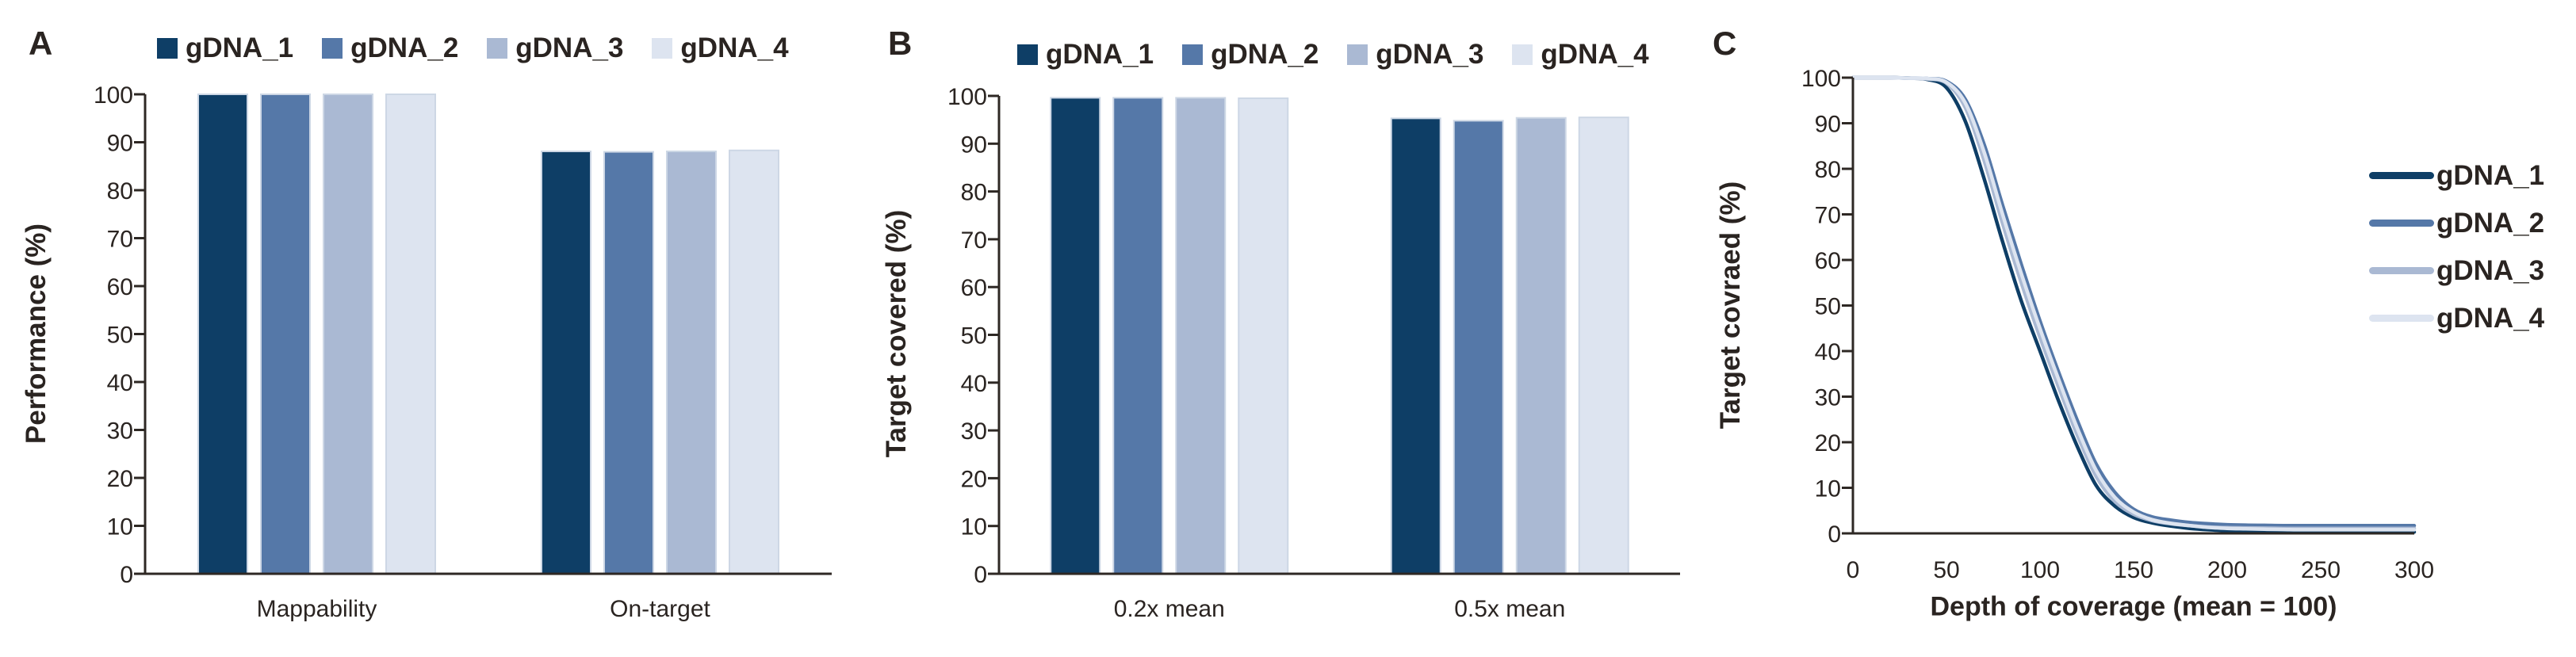 The height and width of the screenshot is (657, 2576). What do you see at coordinates (2133, 570) in the screenshot?
I see `panel-c-x-tick-label: 150` at bounding box center [2133, 570].